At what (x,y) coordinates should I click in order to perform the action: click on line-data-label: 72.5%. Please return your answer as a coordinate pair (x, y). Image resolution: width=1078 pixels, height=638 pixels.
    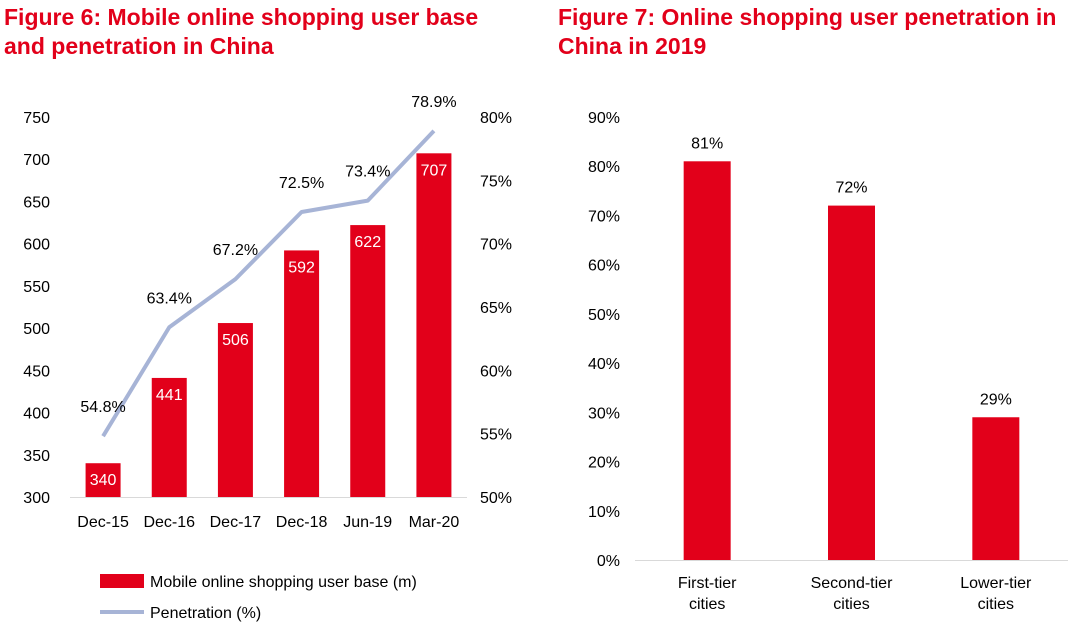
    Looking at the image, I should click on (301, 183).